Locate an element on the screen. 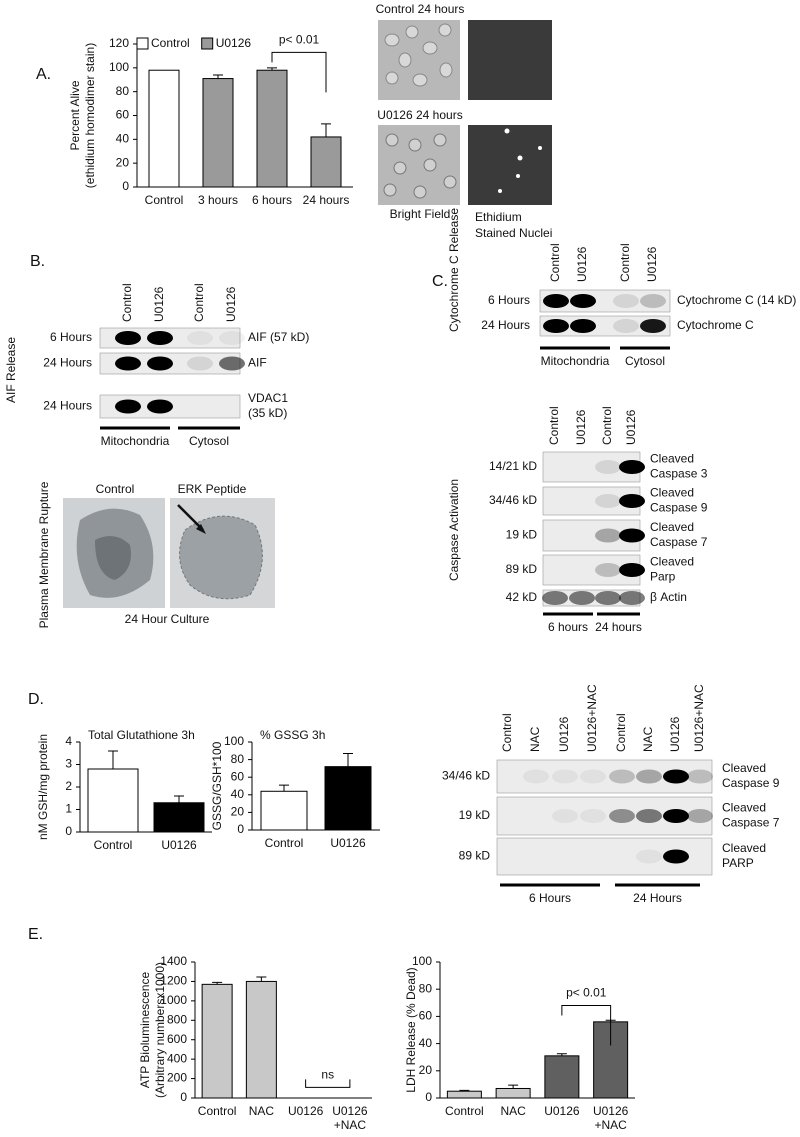 The image size is (800, 1137). y-axis-label: GSSG/GSH*100 is located at coordinates (217, 785).